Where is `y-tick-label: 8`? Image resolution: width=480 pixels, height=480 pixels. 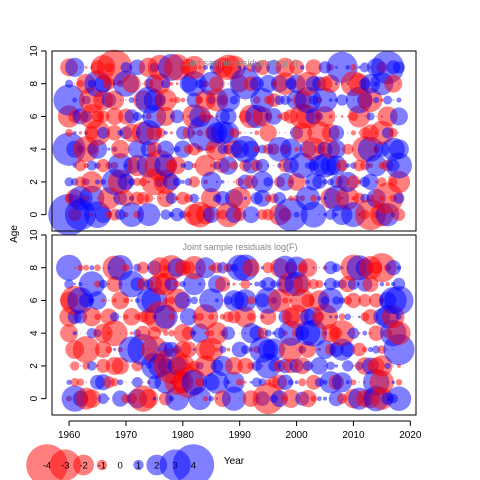
y-tick-label: 8 is located at coordinates (34, 268).